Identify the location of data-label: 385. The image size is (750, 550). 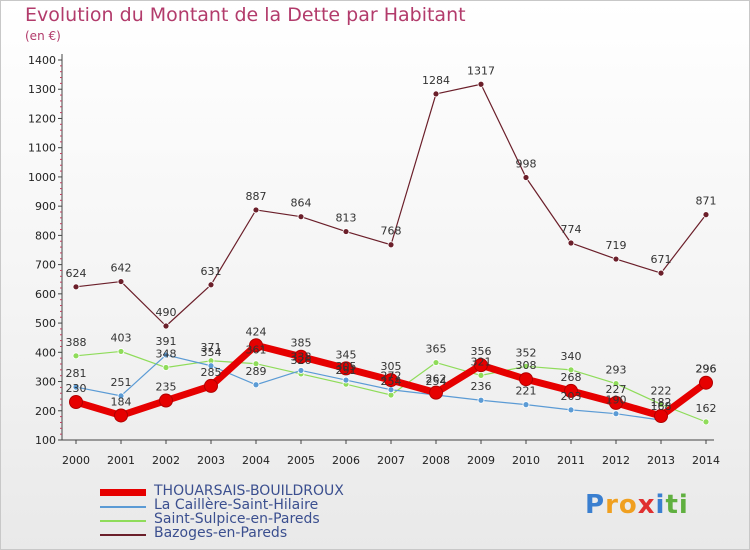
(301, 343).